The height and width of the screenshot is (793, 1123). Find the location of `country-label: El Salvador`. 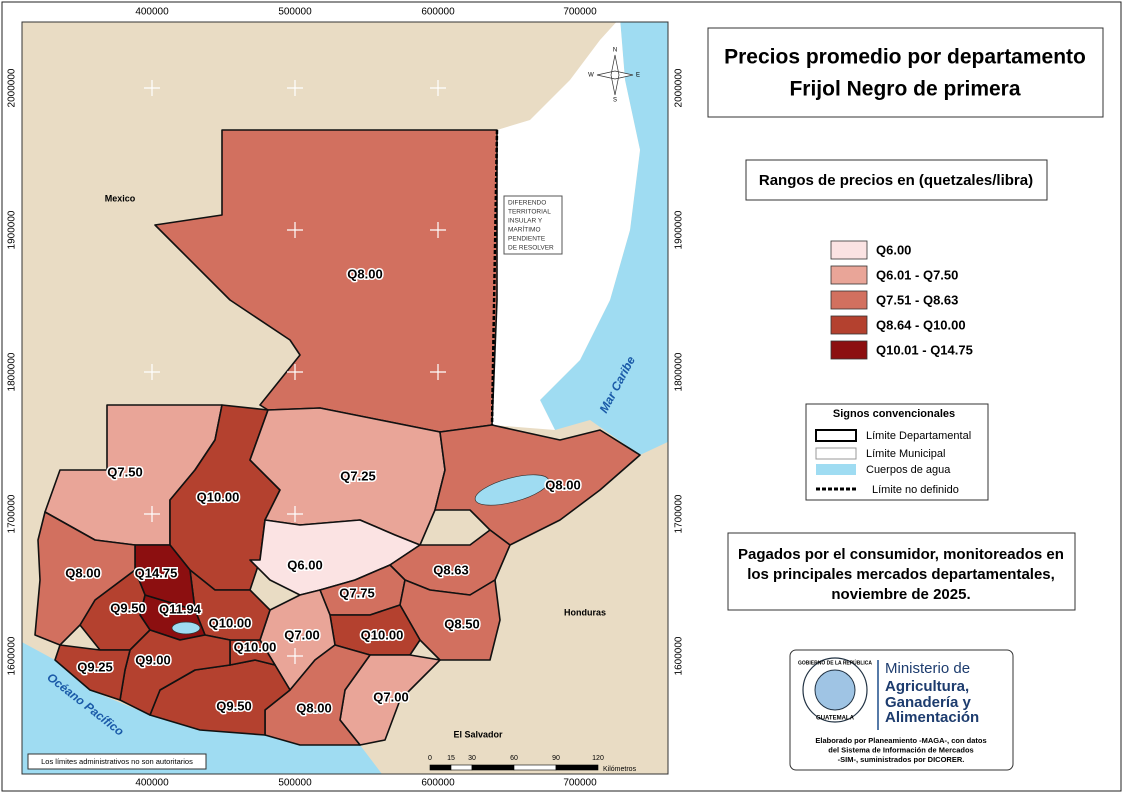

country-label: El Salvador is located at coordinates (478, 734).